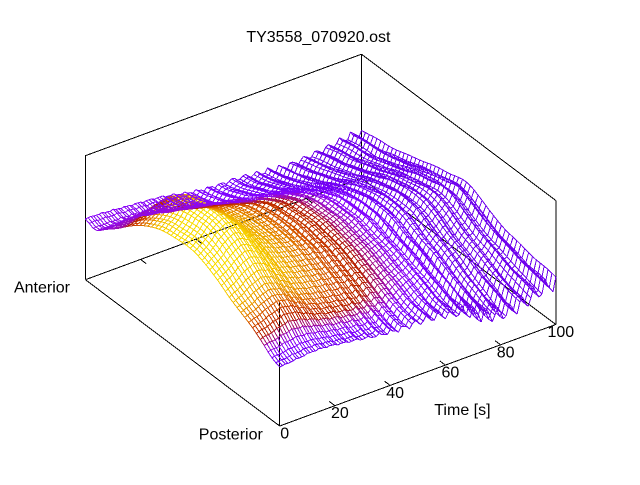 This screenshot has width=640, height=485. I want to click on svg-text: 100, so click(560, 332).